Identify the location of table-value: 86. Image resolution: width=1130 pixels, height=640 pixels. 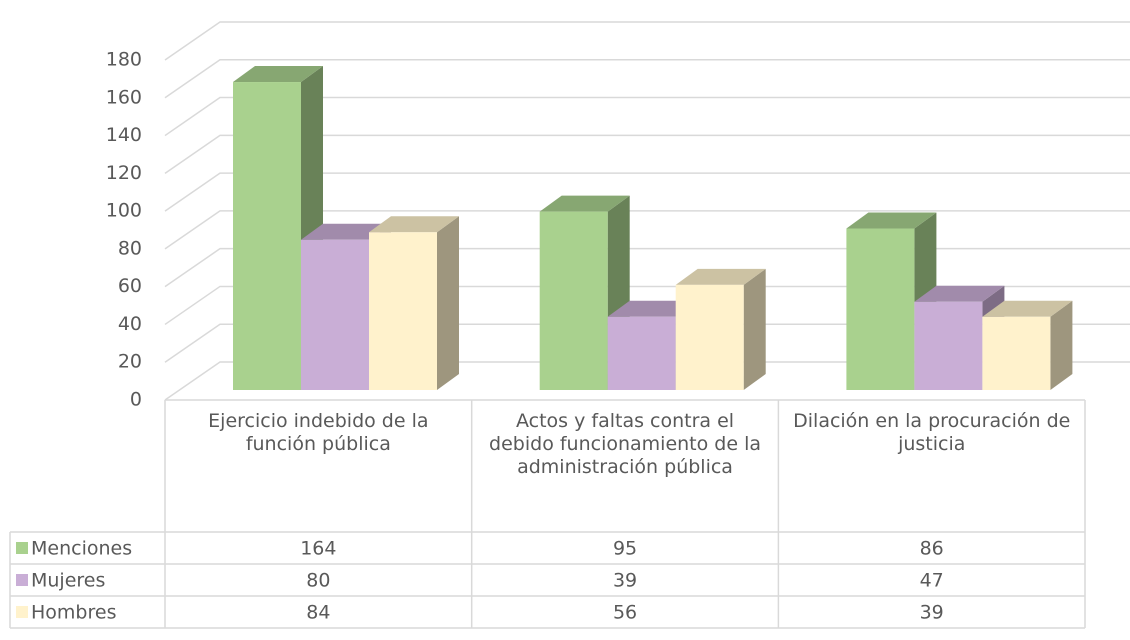
(932, 549).